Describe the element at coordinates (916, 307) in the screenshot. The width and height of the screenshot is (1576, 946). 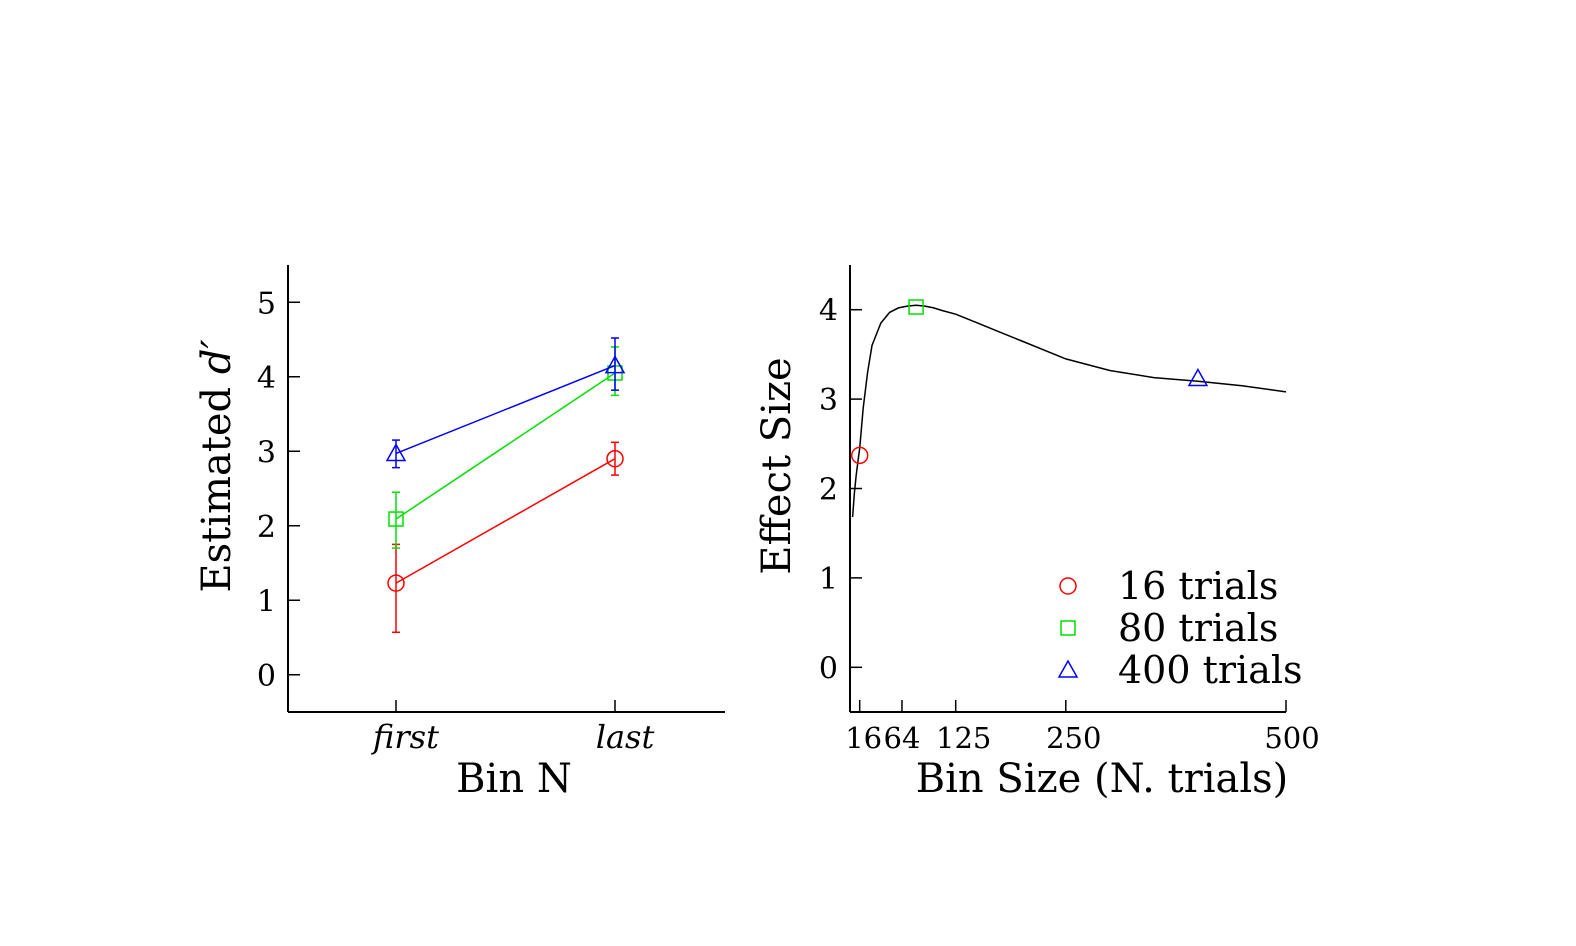
I see `curve-marker-green` at that location.